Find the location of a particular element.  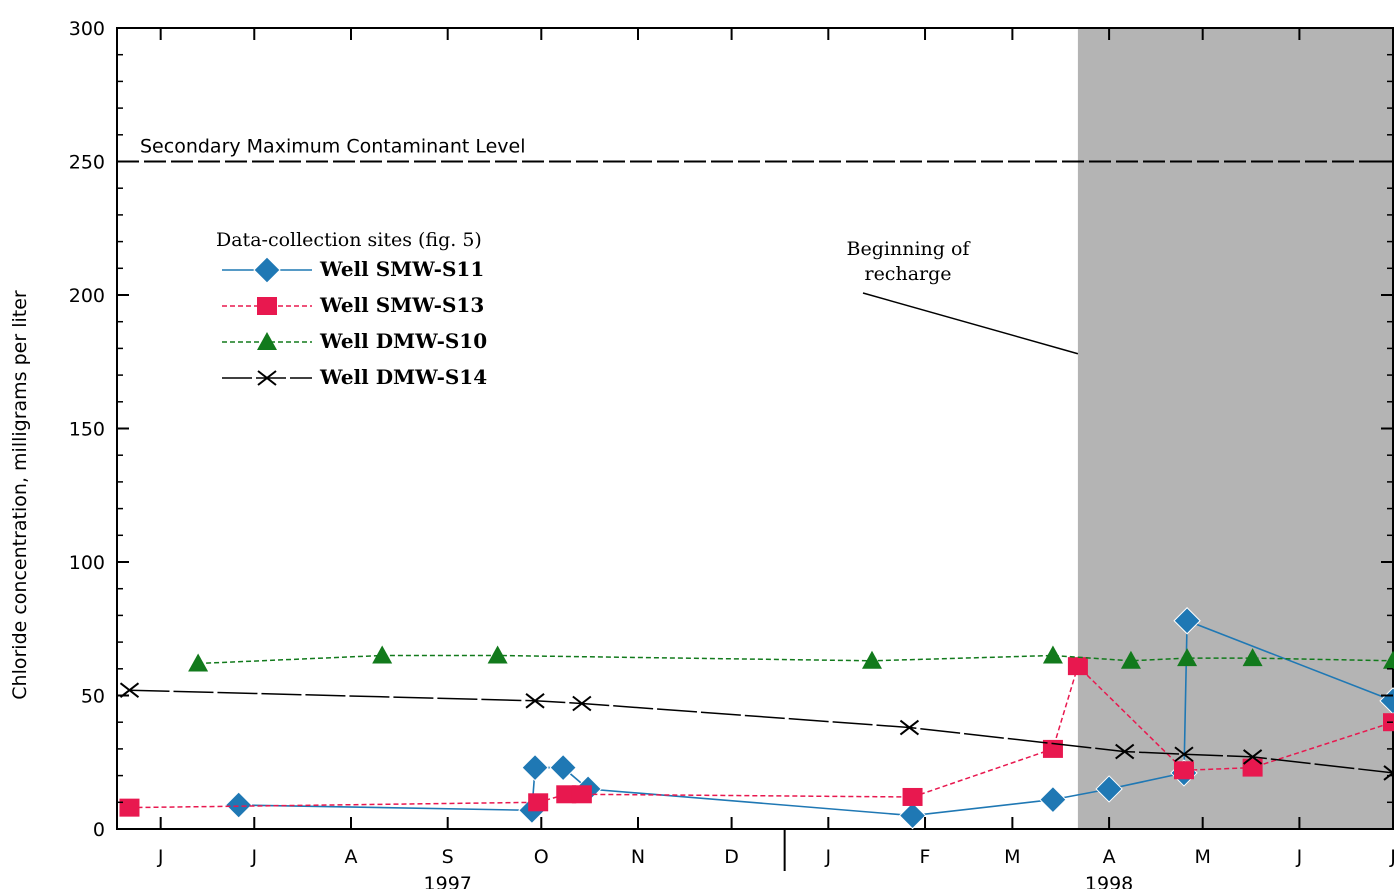

year-label: 1998 is located at coordinates (1109, 881).